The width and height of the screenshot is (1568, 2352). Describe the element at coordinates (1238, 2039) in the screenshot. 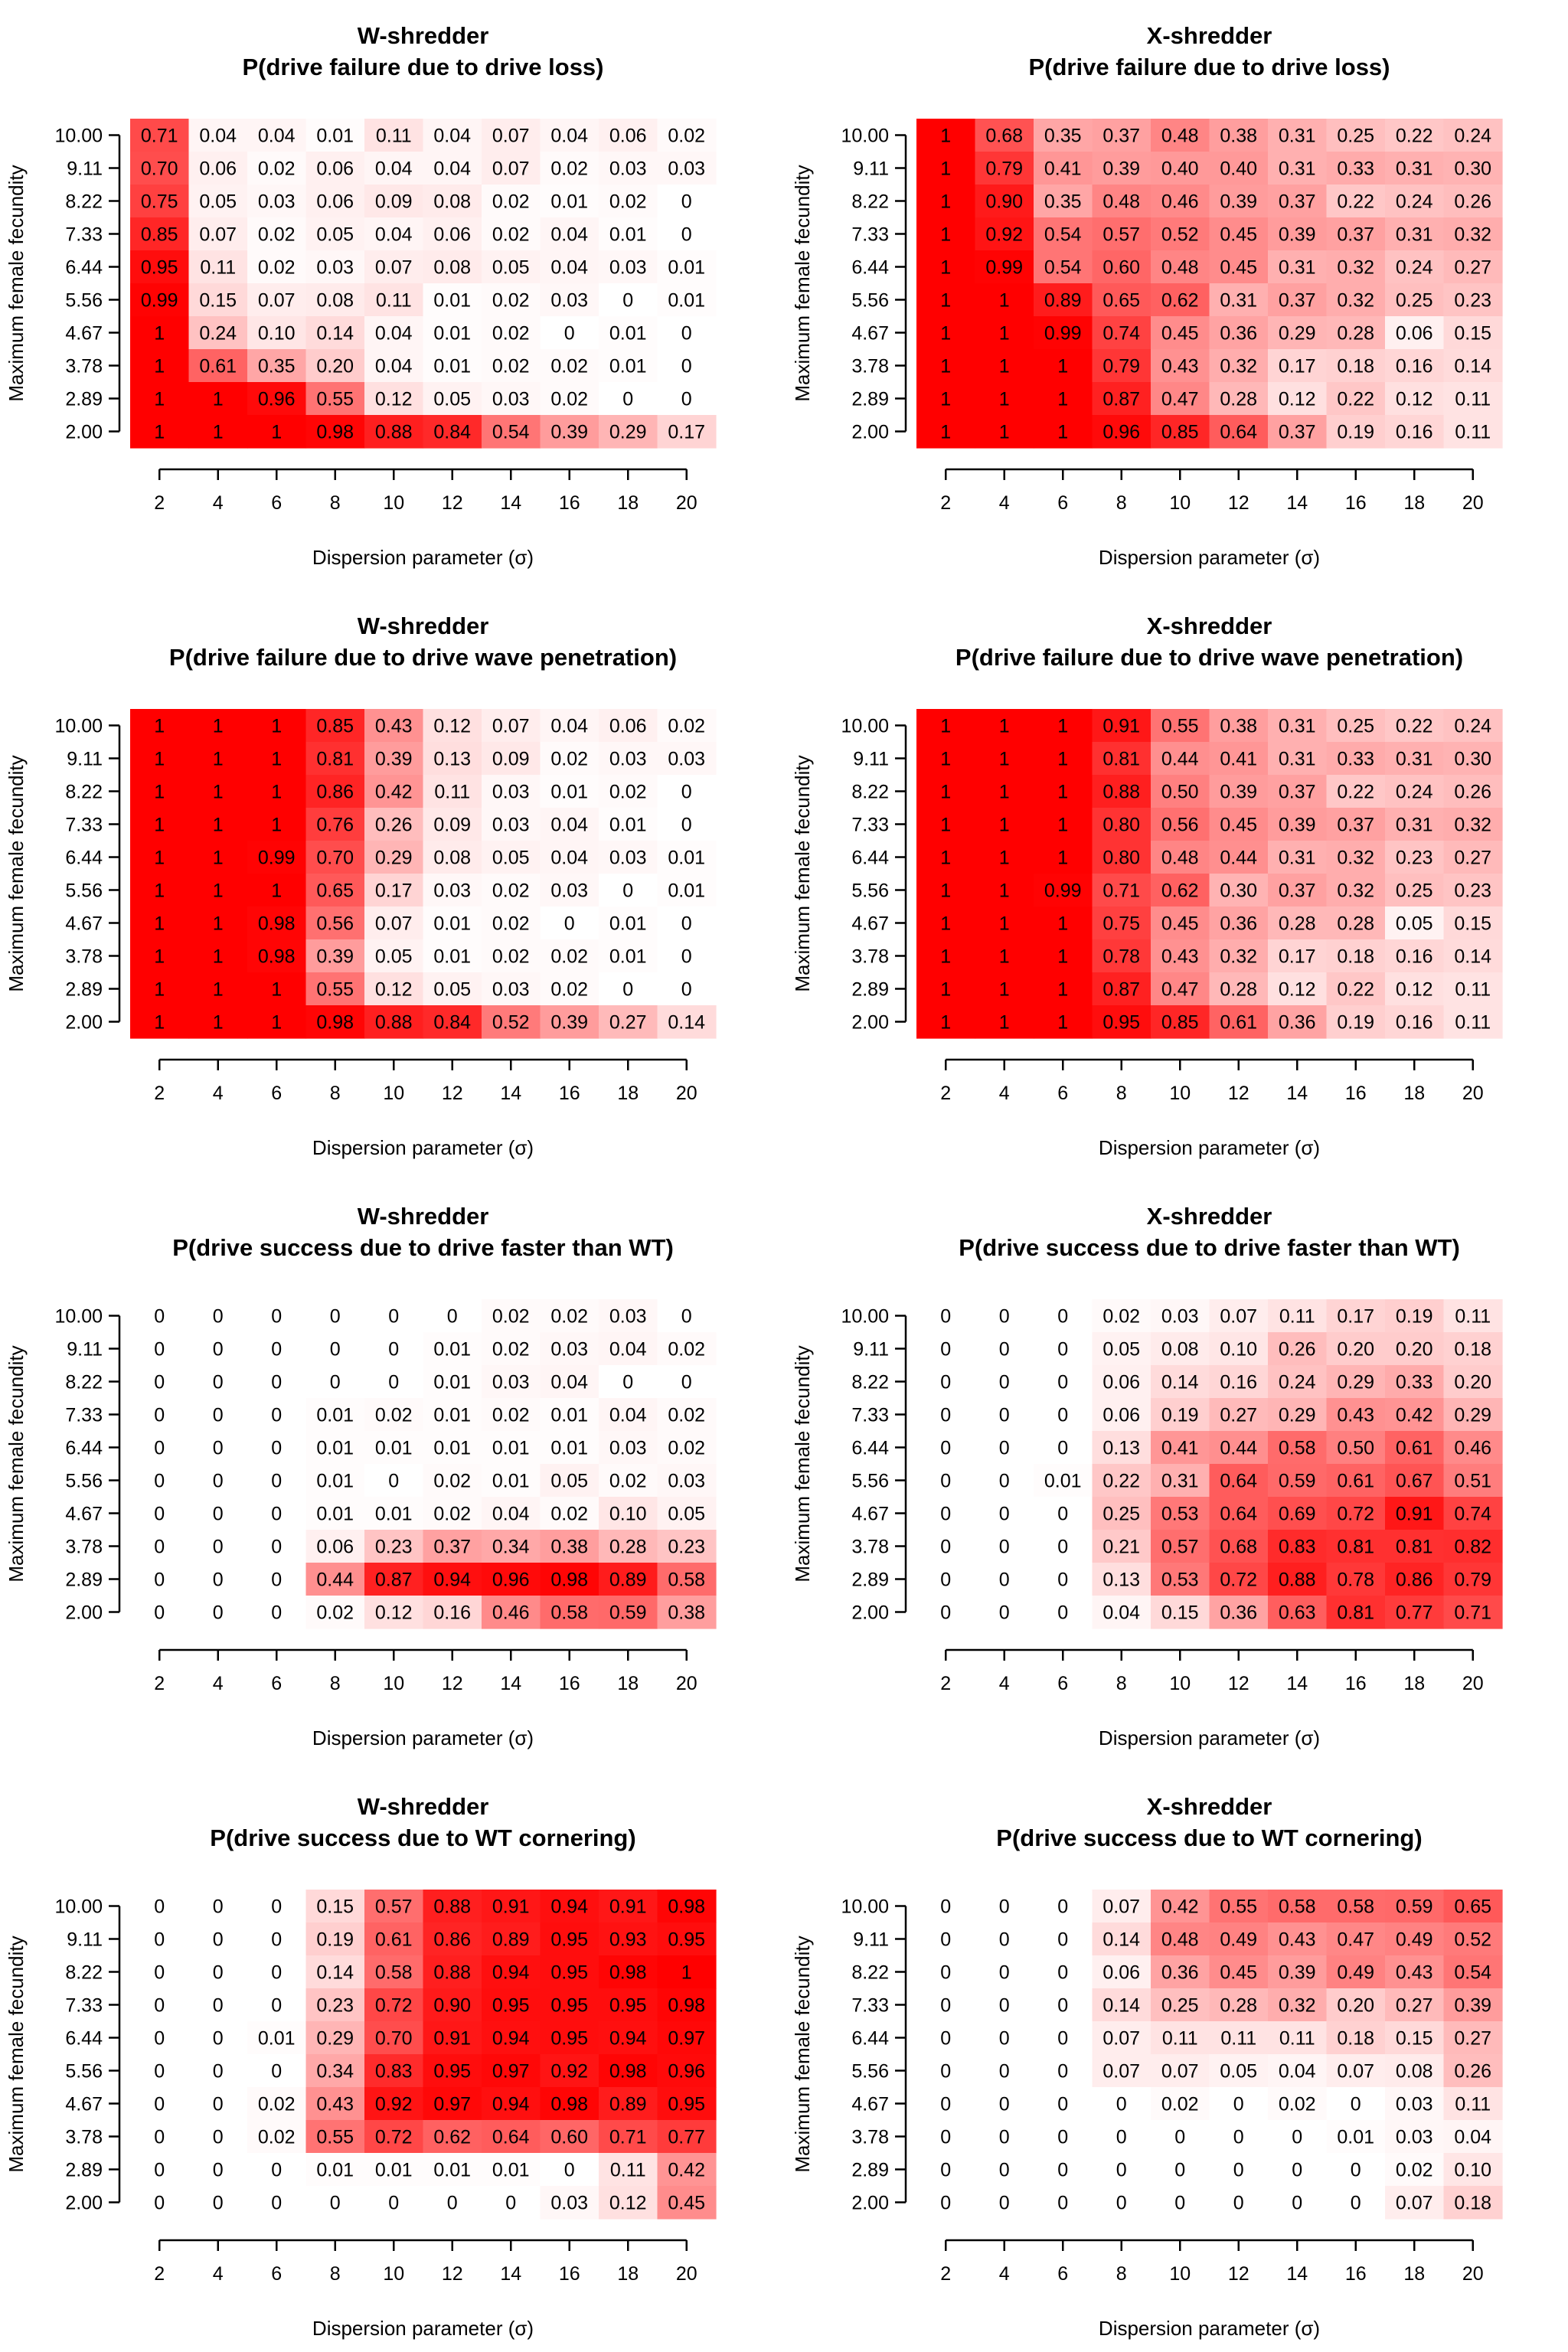

I see `cell-value-label: 0.11` at that location.